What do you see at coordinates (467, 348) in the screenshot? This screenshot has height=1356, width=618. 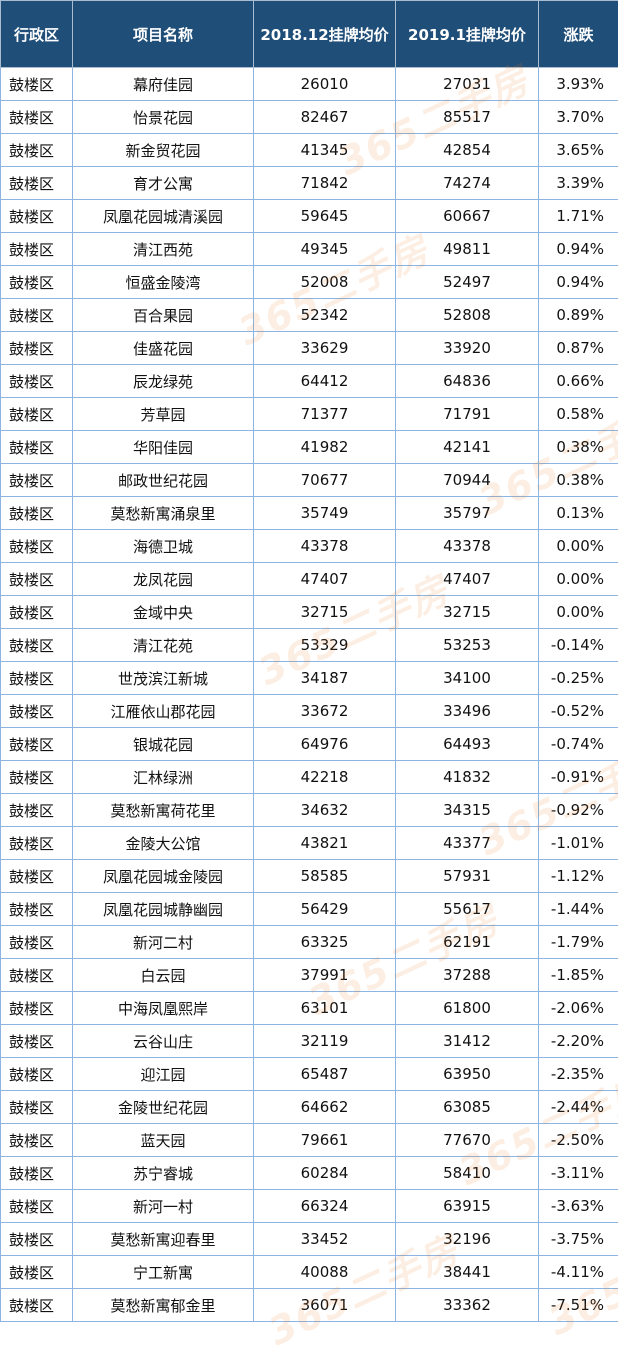 I see `price-2019-1-cell: 33920` at bounding box center [467, 348].